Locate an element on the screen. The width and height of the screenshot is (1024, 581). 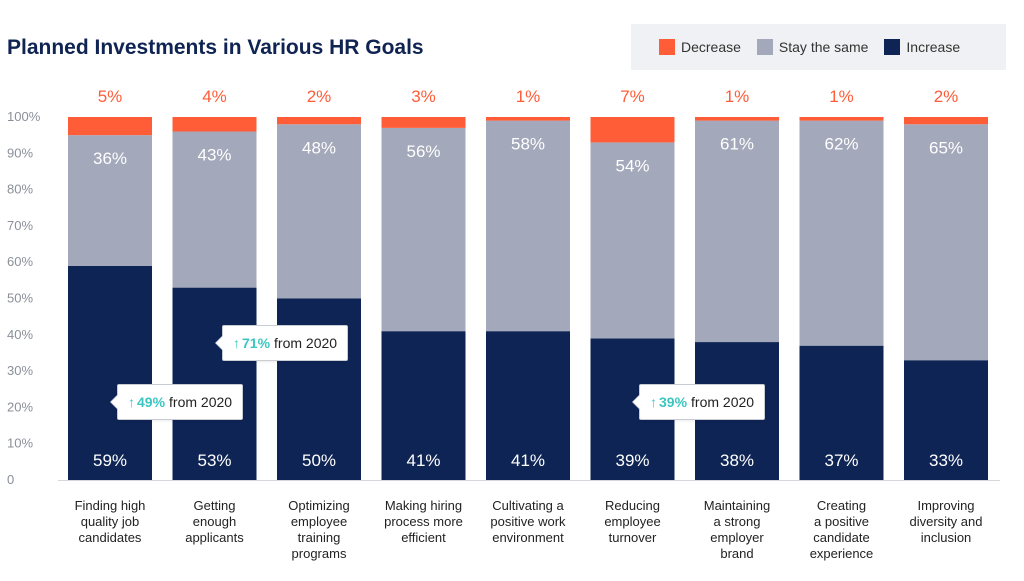
legend-swatch-increase is located at coordinates (892, 47).